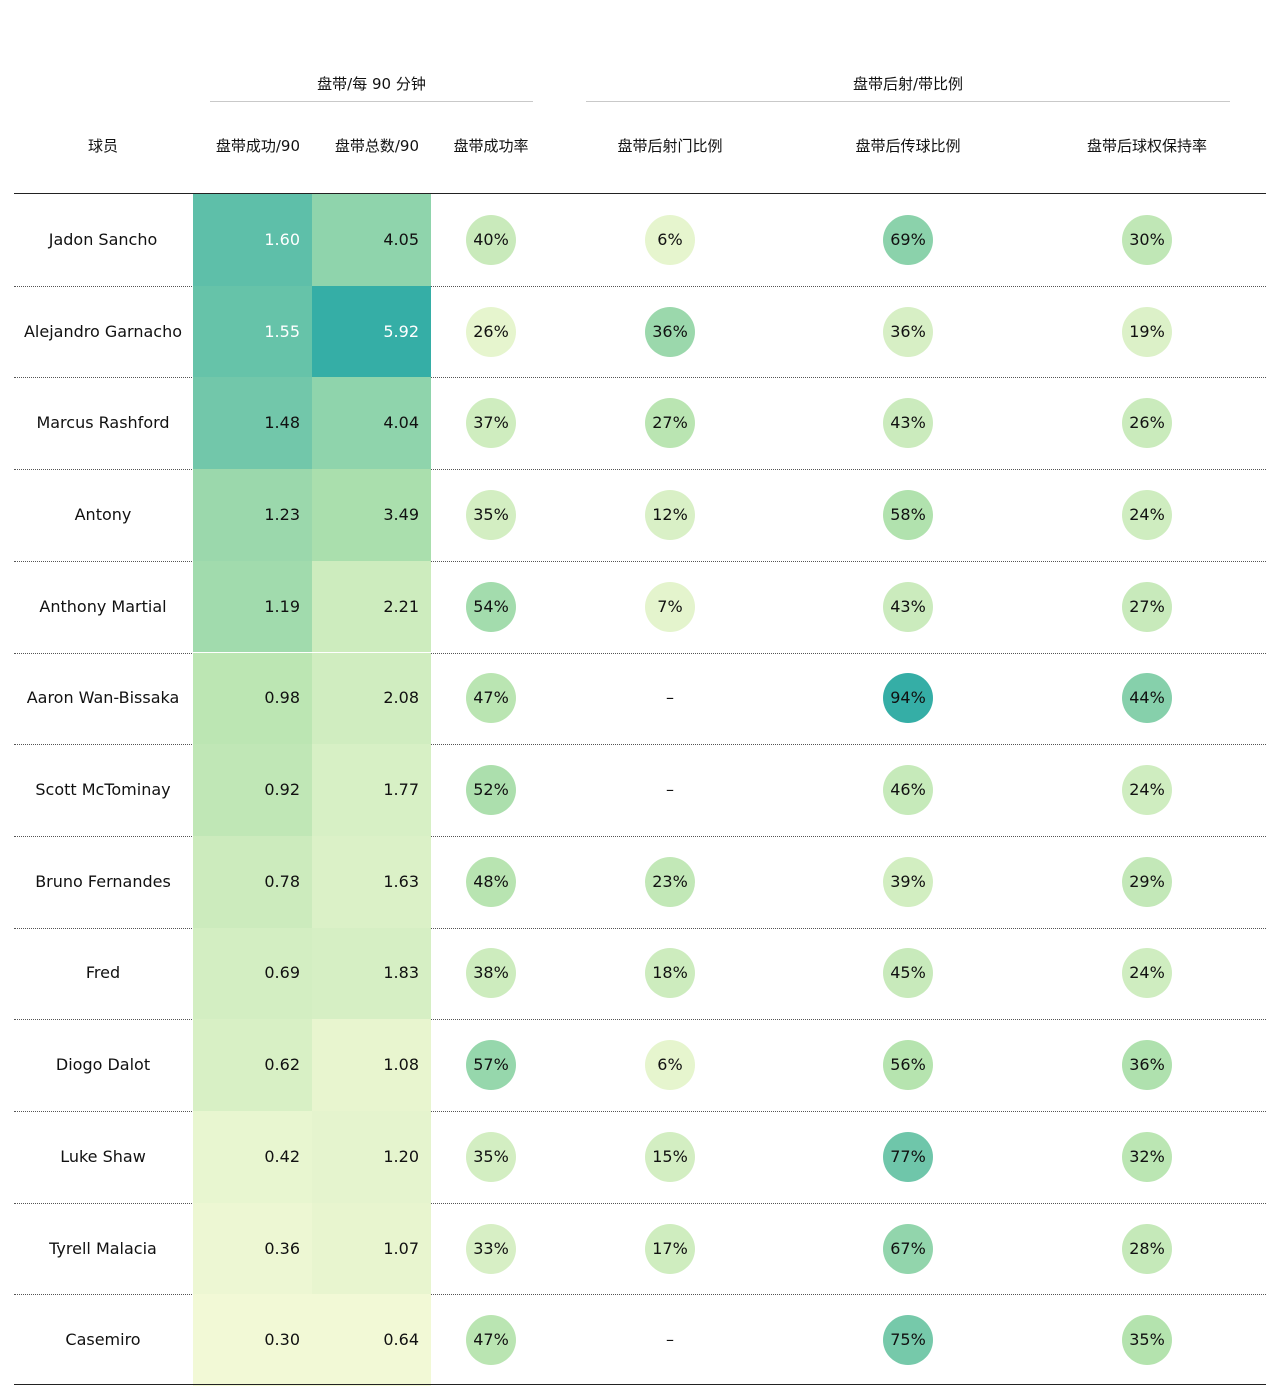 The image size is (1280, 1397). What do you see at coordinates (670, 146) in the screenshot?
I see `column-header-shot: 盘带后射门比例` at bounding box center [670, 146].